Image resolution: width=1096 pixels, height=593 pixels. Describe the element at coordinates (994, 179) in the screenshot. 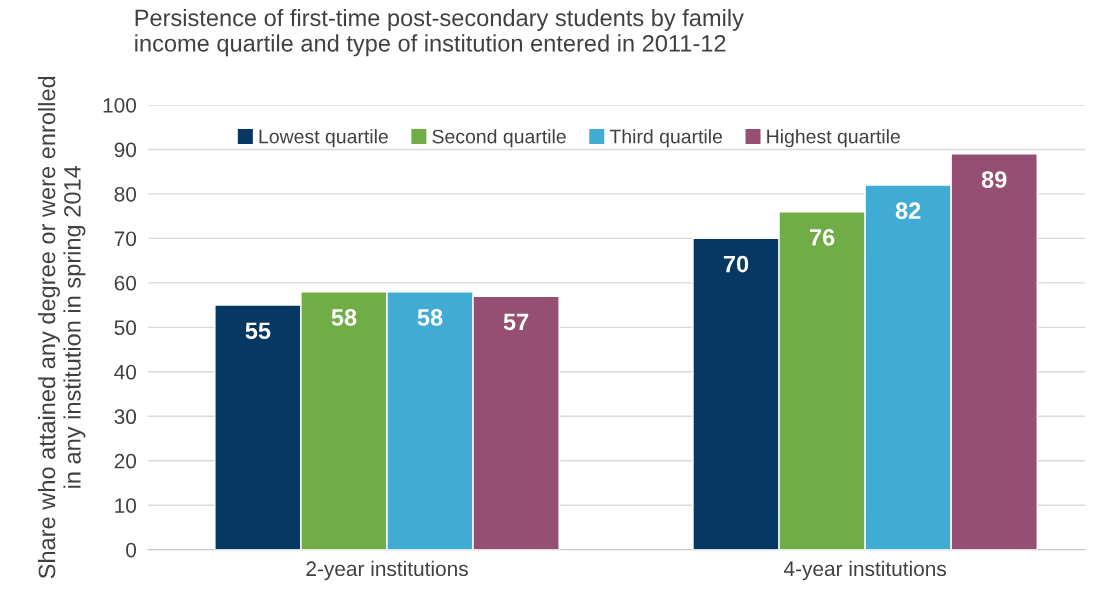

I see `data-label: 89` at that location.